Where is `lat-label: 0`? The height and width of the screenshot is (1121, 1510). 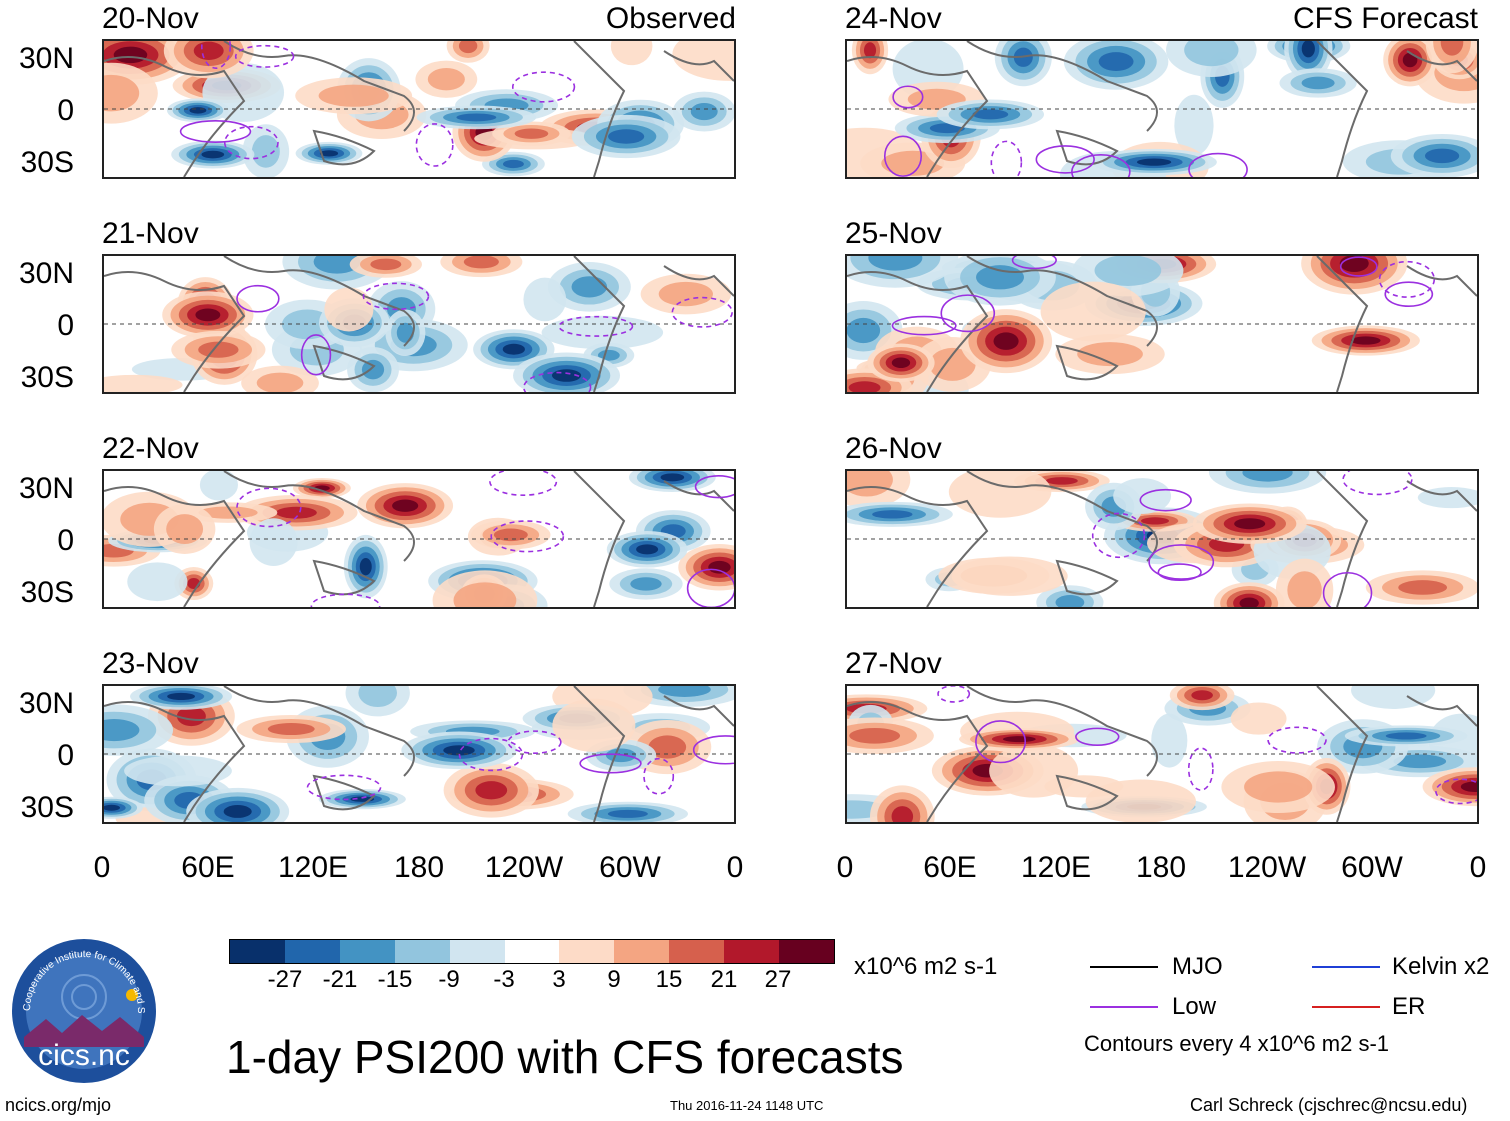
lat-label: 0 is located at coordinates (65, 110).